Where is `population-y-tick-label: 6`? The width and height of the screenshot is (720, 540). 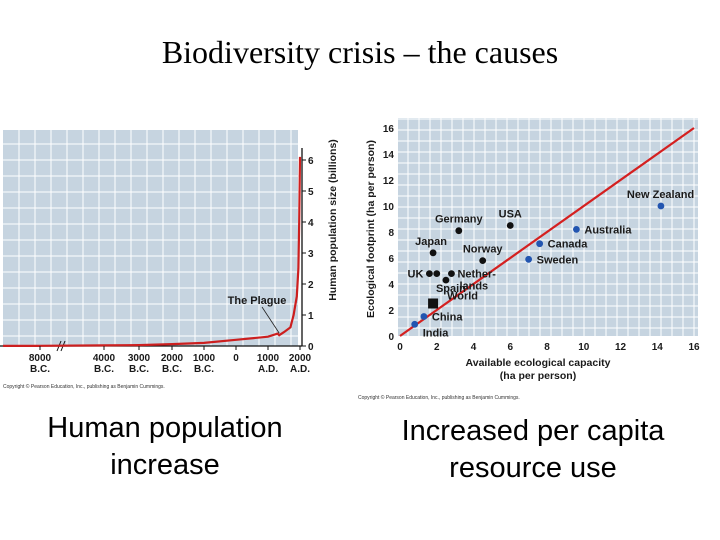
population-y-tick-label: 6 is located at coordinates (311, 161).